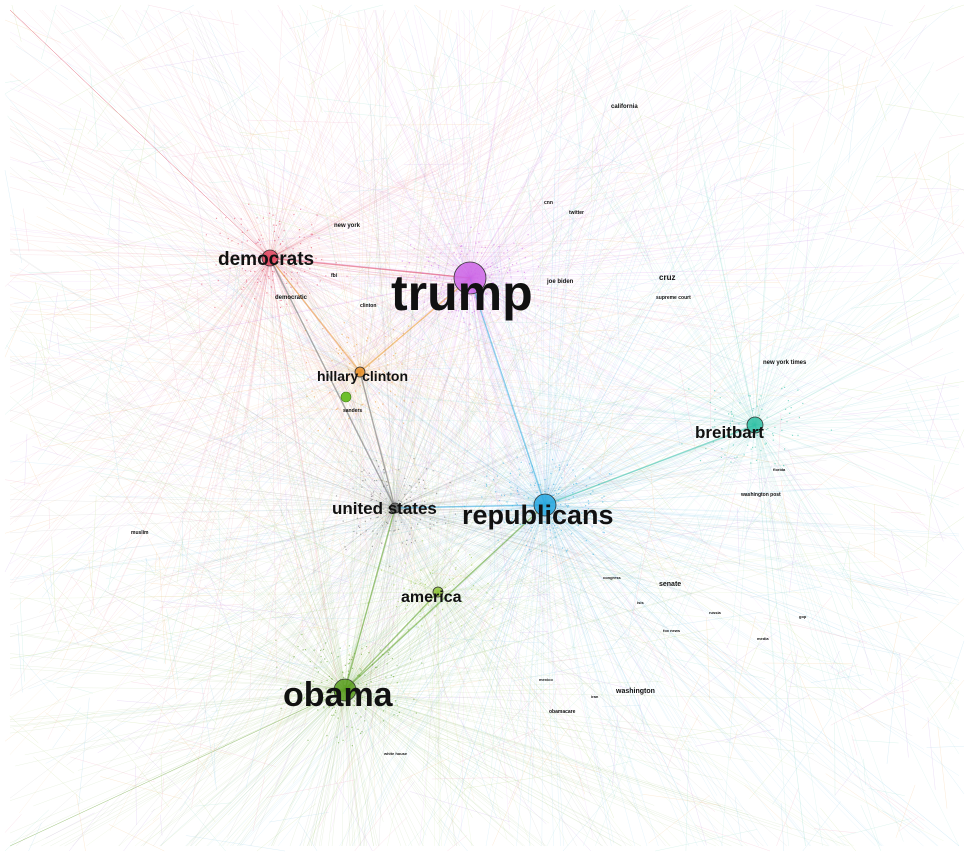  I want to click on cluster-nodes-america, so click(433, 585).